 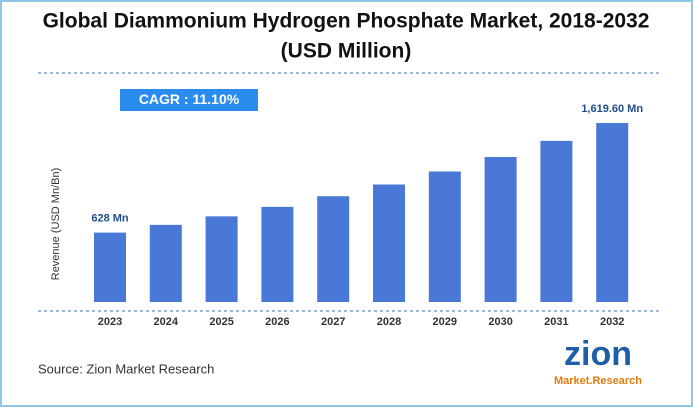 What do you see at coordinates (500, 322) in the screenshot?
I see `x-tick-label: 2030` at bounding box center [500, 322].